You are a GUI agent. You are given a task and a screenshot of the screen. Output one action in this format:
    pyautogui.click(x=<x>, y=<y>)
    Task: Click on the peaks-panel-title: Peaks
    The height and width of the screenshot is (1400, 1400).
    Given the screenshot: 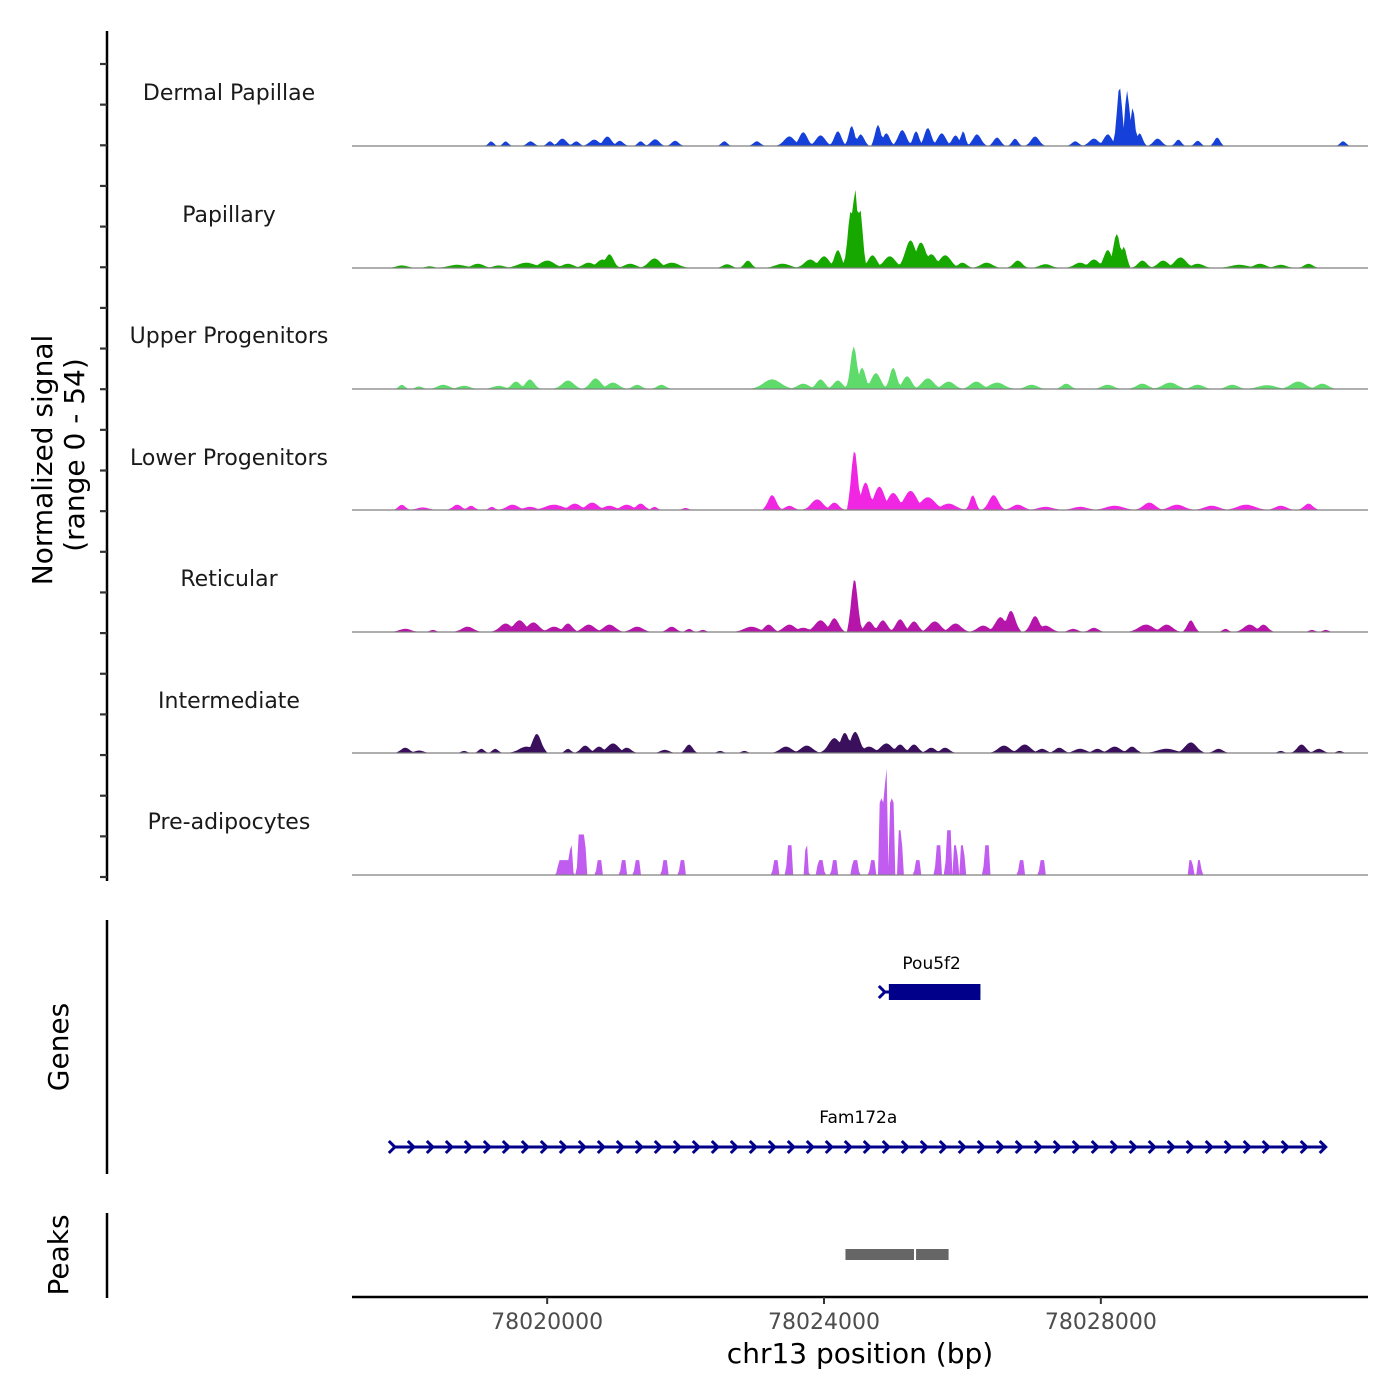 What is the action you would take?
    pyautogui.click(x=58, y=1254)
    